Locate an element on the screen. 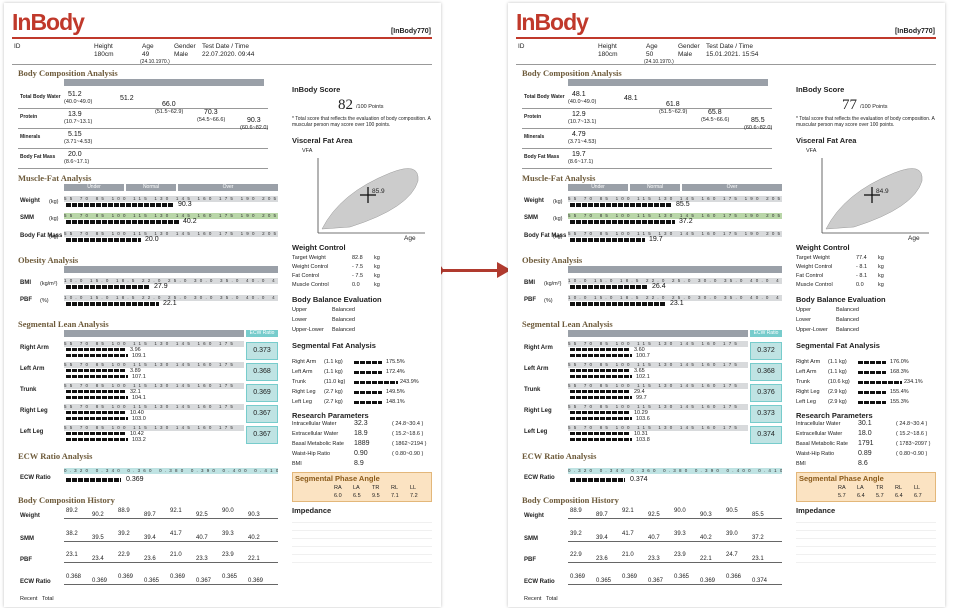  sfa-rl-label: Right Leg is located at coordinates (808, 392).